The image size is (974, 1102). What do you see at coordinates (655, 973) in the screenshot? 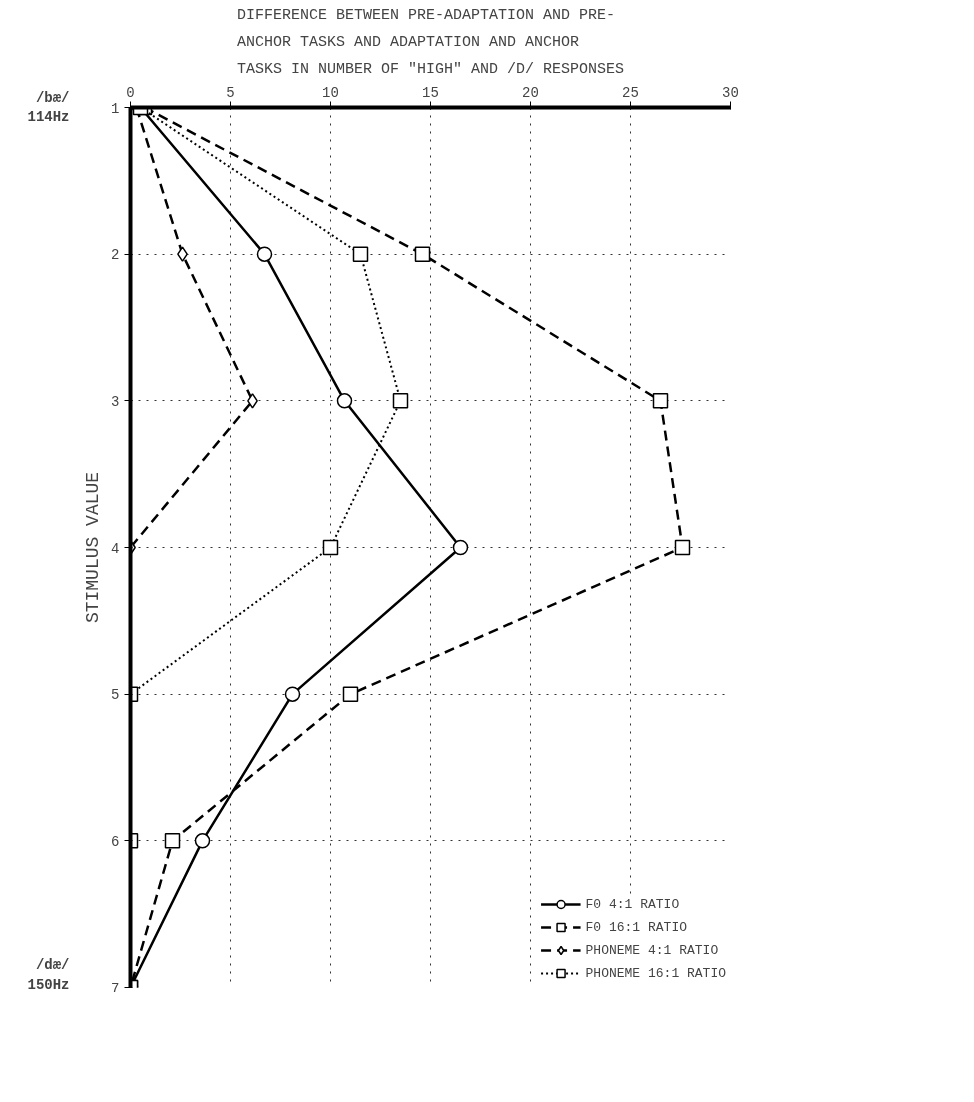
I see `legend-label: PHONEME 16:1 RATIO` at bounding box center [655, 973].